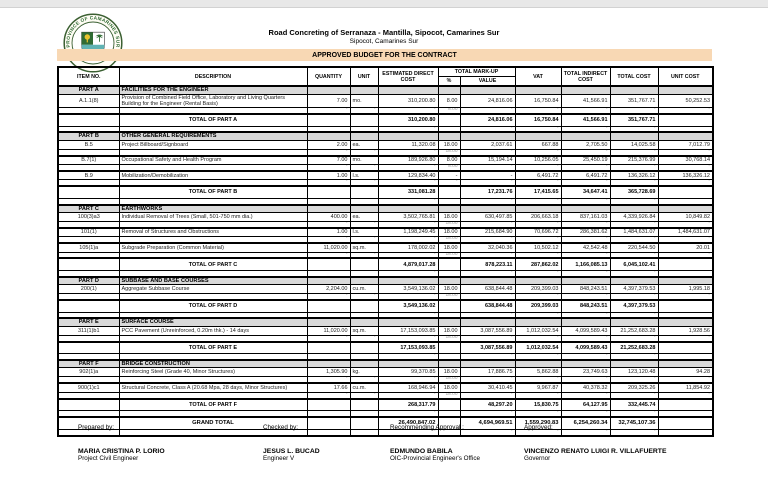 This screenshot has width=768, height=503. I want to click on approved-budget-band: APPROVED BUDGET FOR THE CONTRACT, so click(384, 55).